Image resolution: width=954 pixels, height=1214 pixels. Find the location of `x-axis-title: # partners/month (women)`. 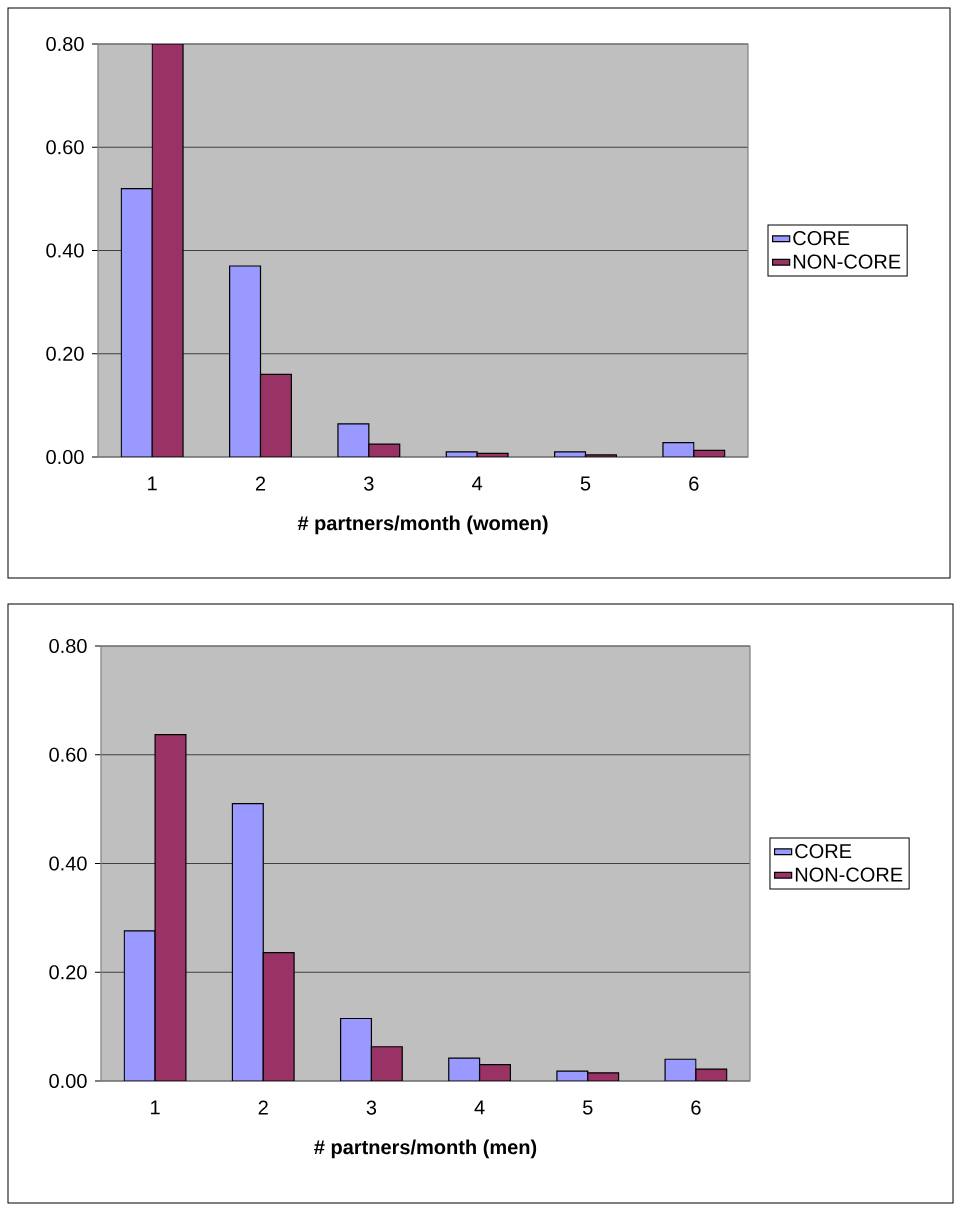

x-axis-title: # partners/month (women) is located at coordinates (422, 525).